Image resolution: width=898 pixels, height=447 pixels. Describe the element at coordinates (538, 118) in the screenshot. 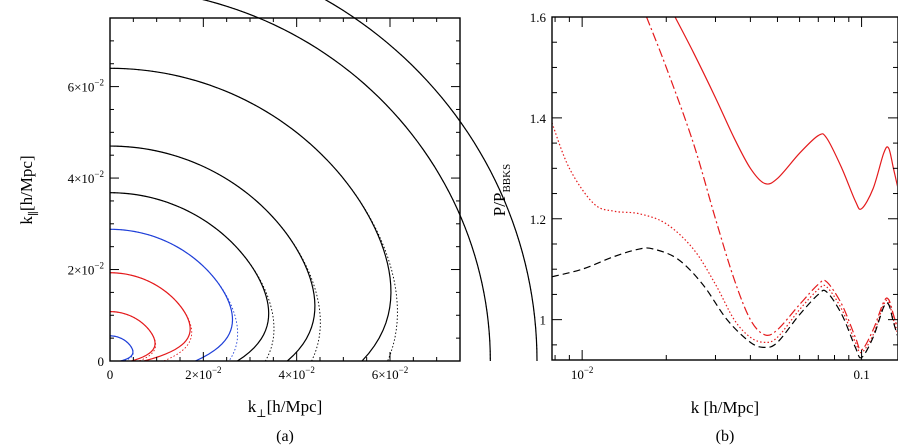

I see `y-tick-label: 1.4` at that location.